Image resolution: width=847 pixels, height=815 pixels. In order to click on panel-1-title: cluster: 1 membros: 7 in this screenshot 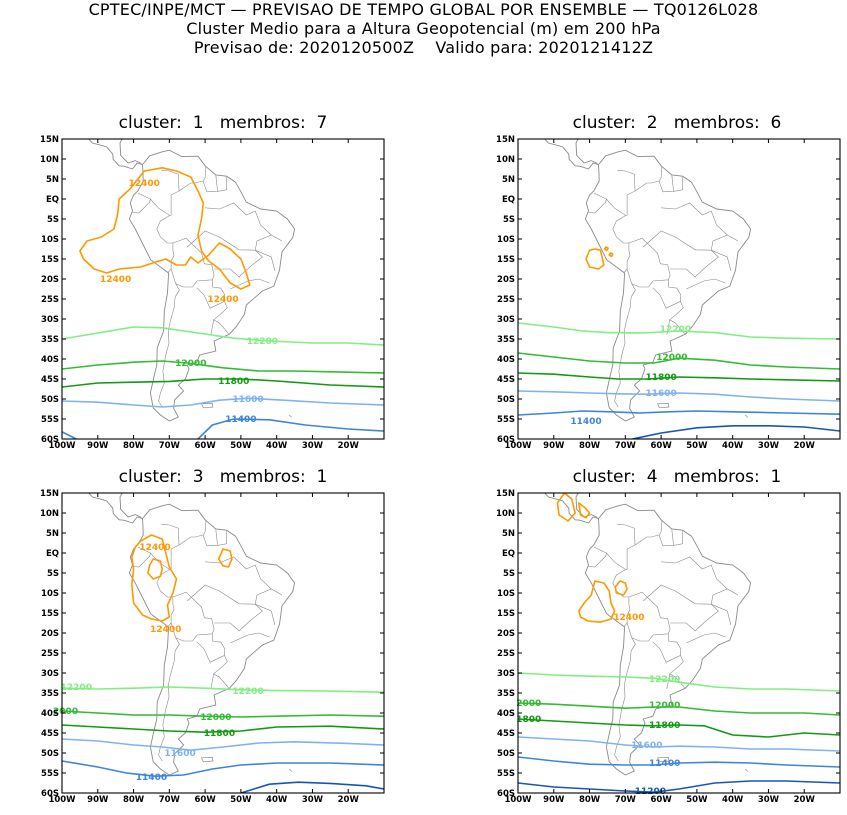, I will do `click(223, 123)`.